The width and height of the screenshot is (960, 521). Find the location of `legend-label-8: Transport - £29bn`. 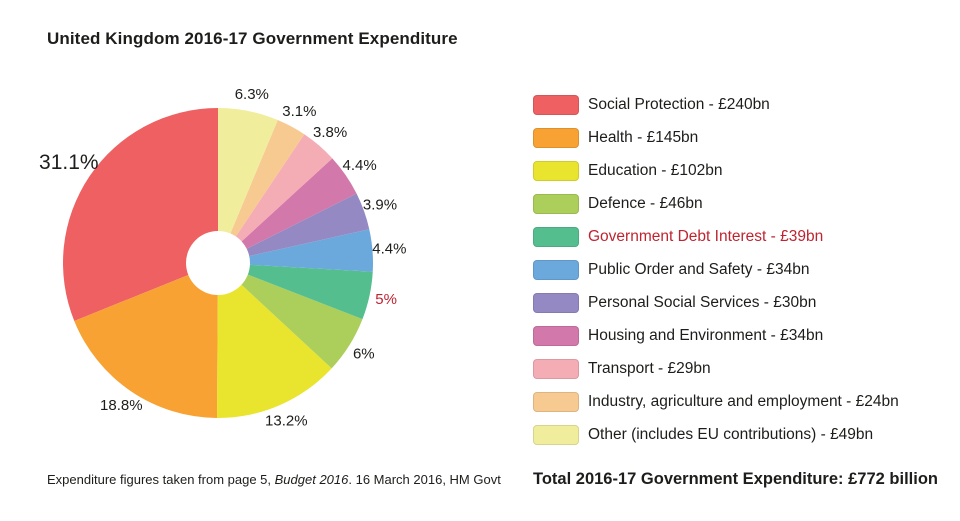

legend-label-8: Transport - £29bn is located at coordinates (649, 368).